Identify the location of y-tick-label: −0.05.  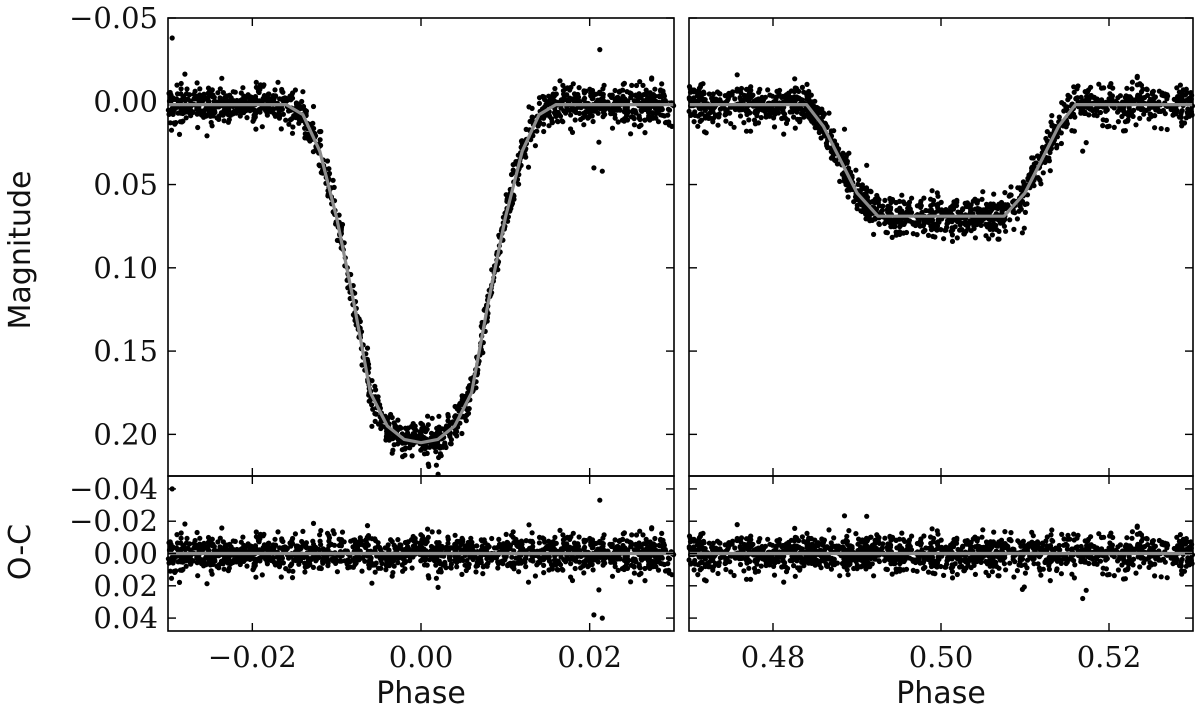
(113, 18).